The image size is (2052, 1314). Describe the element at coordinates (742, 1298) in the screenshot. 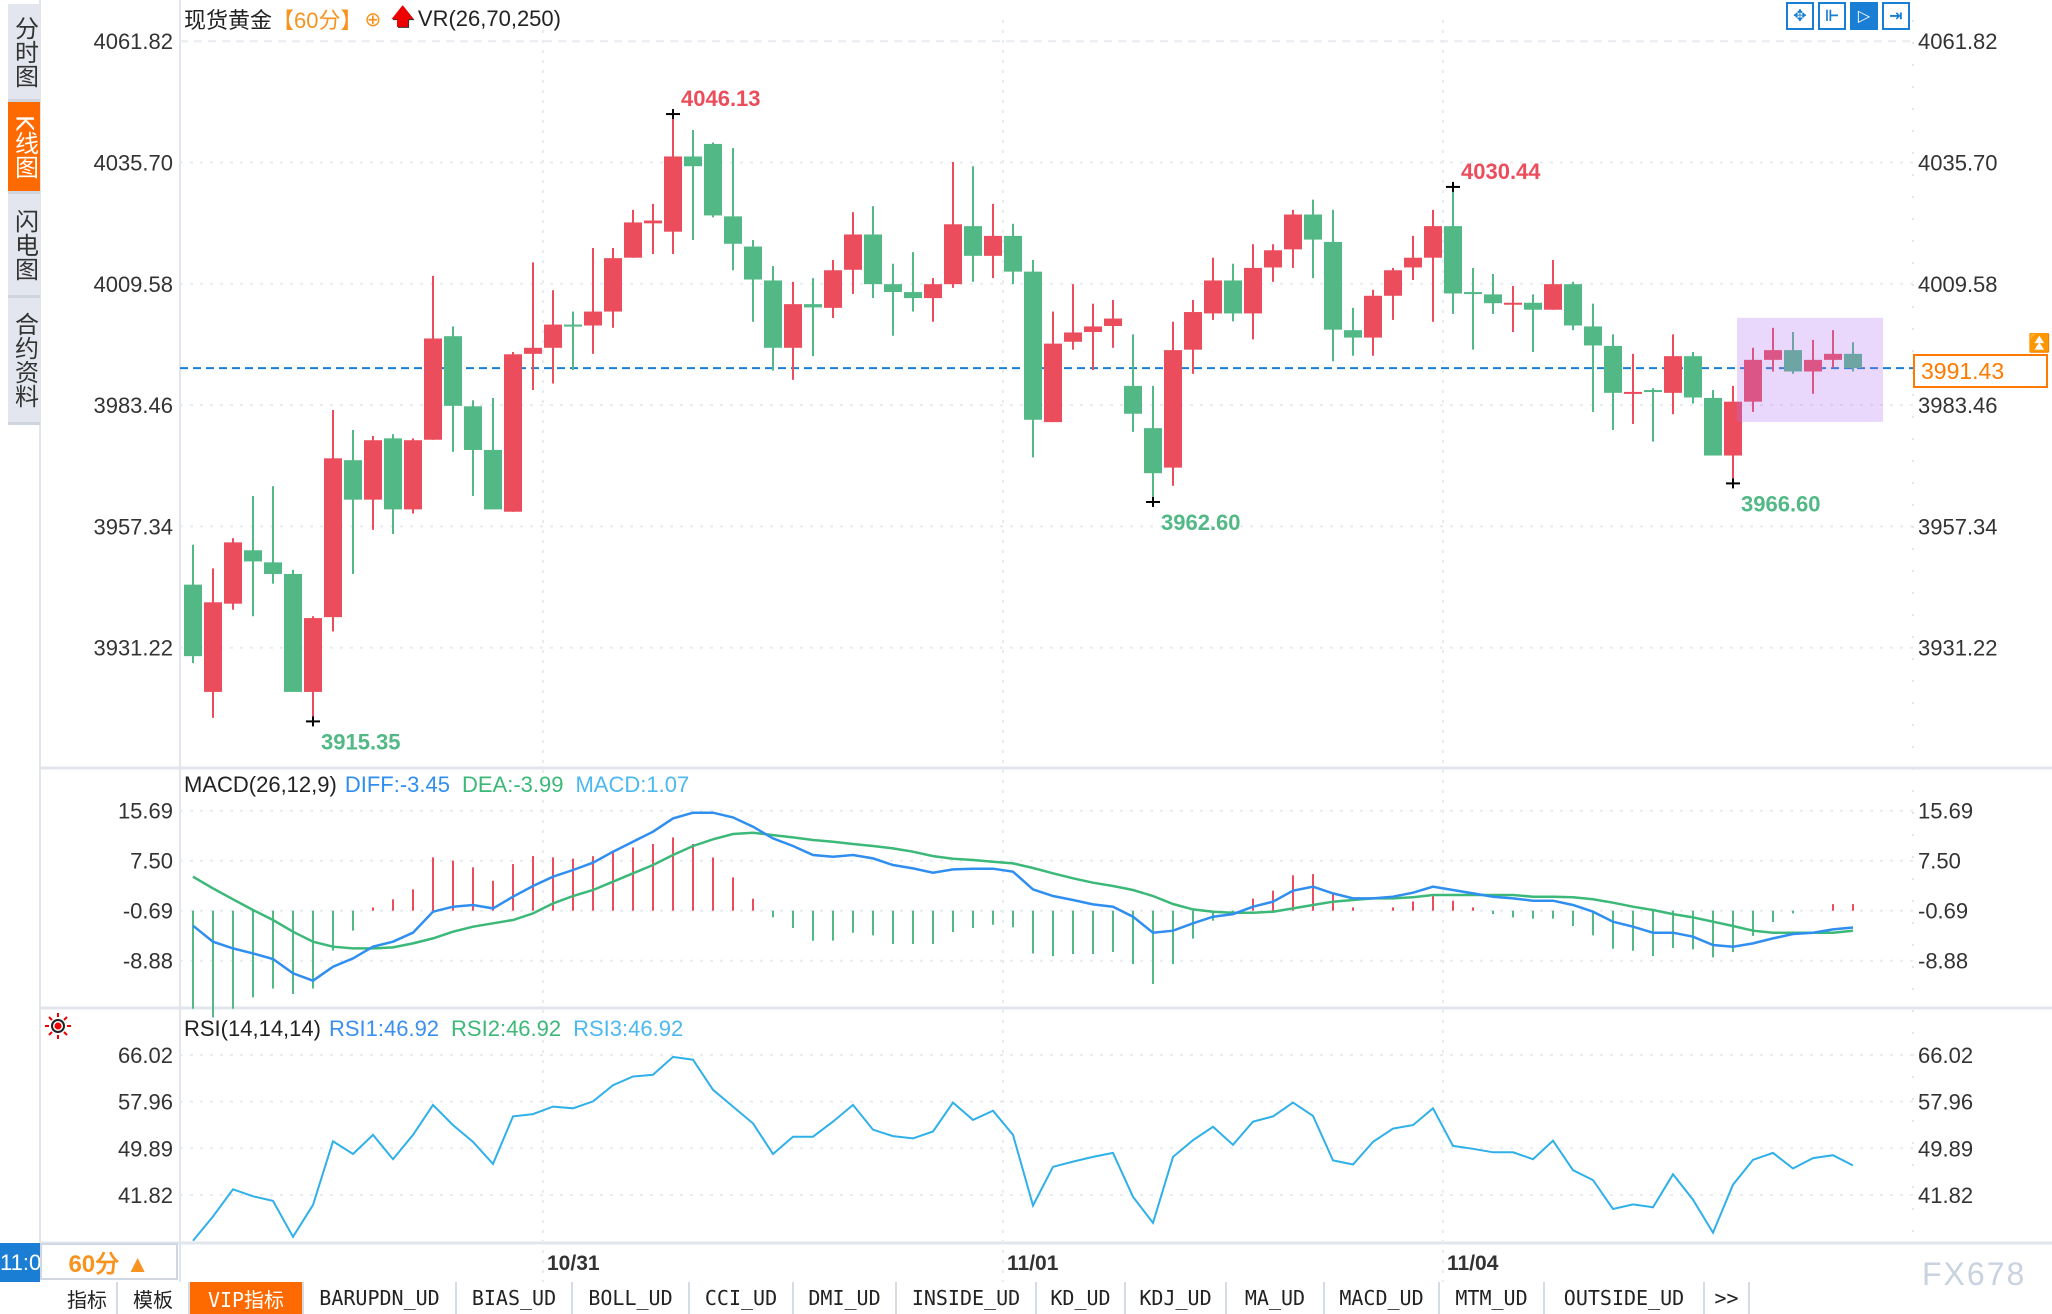

I see `tab-cci-ud: CCI_UD` at that location.